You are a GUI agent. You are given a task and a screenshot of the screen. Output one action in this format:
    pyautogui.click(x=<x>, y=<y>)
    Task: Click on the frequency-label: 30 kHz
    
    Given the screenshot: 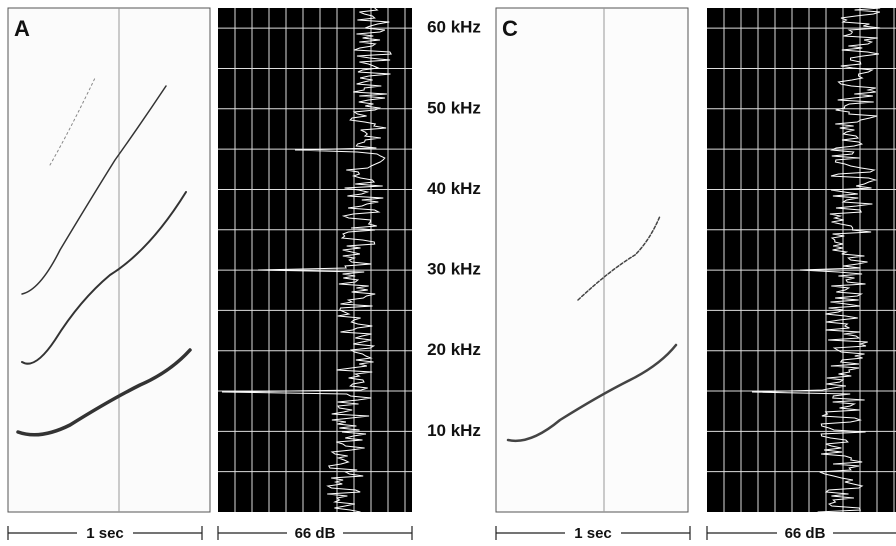 What is the action you would take?
    pyautogui.click(x=454, y=269)
    